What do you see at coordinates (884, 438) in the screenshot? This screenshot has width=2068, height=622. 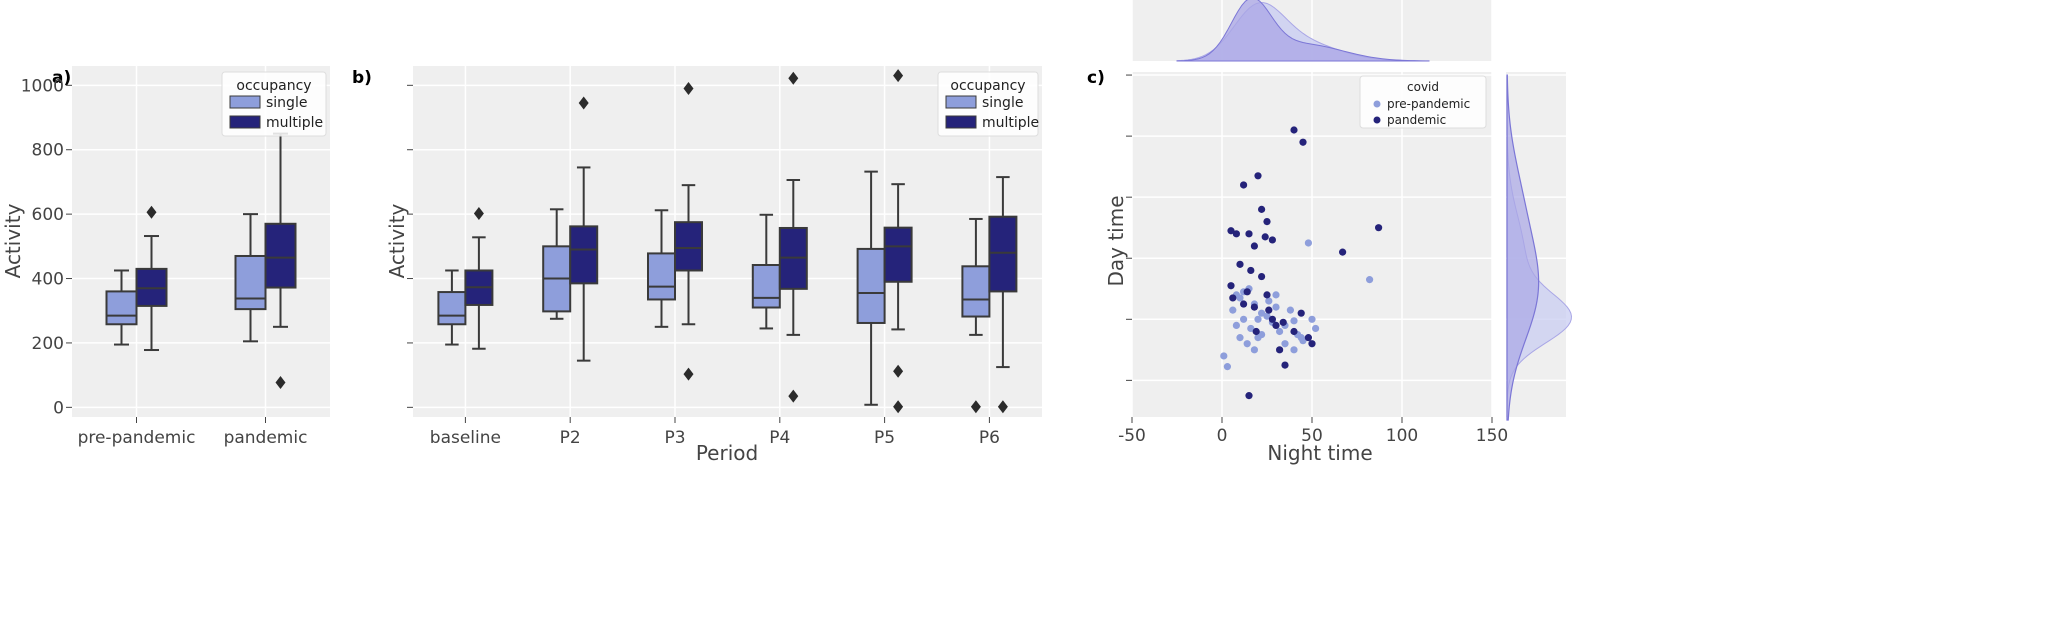 I see `b-xtick-label: P5` at bounding box center [884, 438].